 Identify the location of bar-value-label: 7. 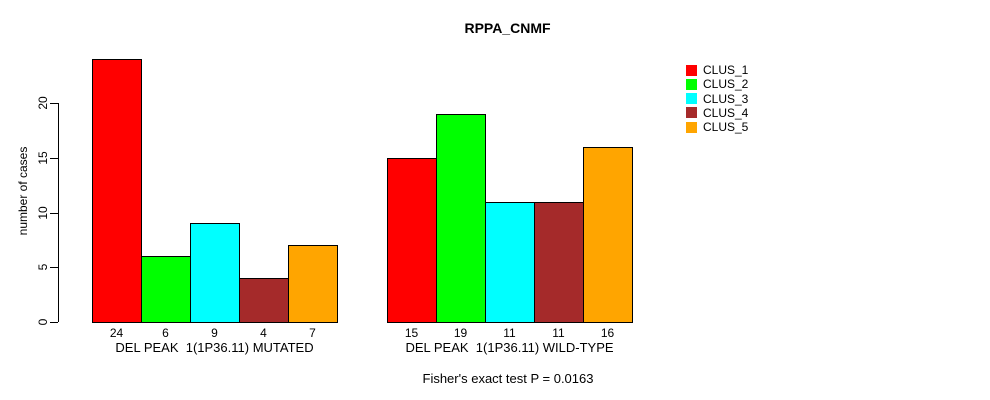
(312, 333).